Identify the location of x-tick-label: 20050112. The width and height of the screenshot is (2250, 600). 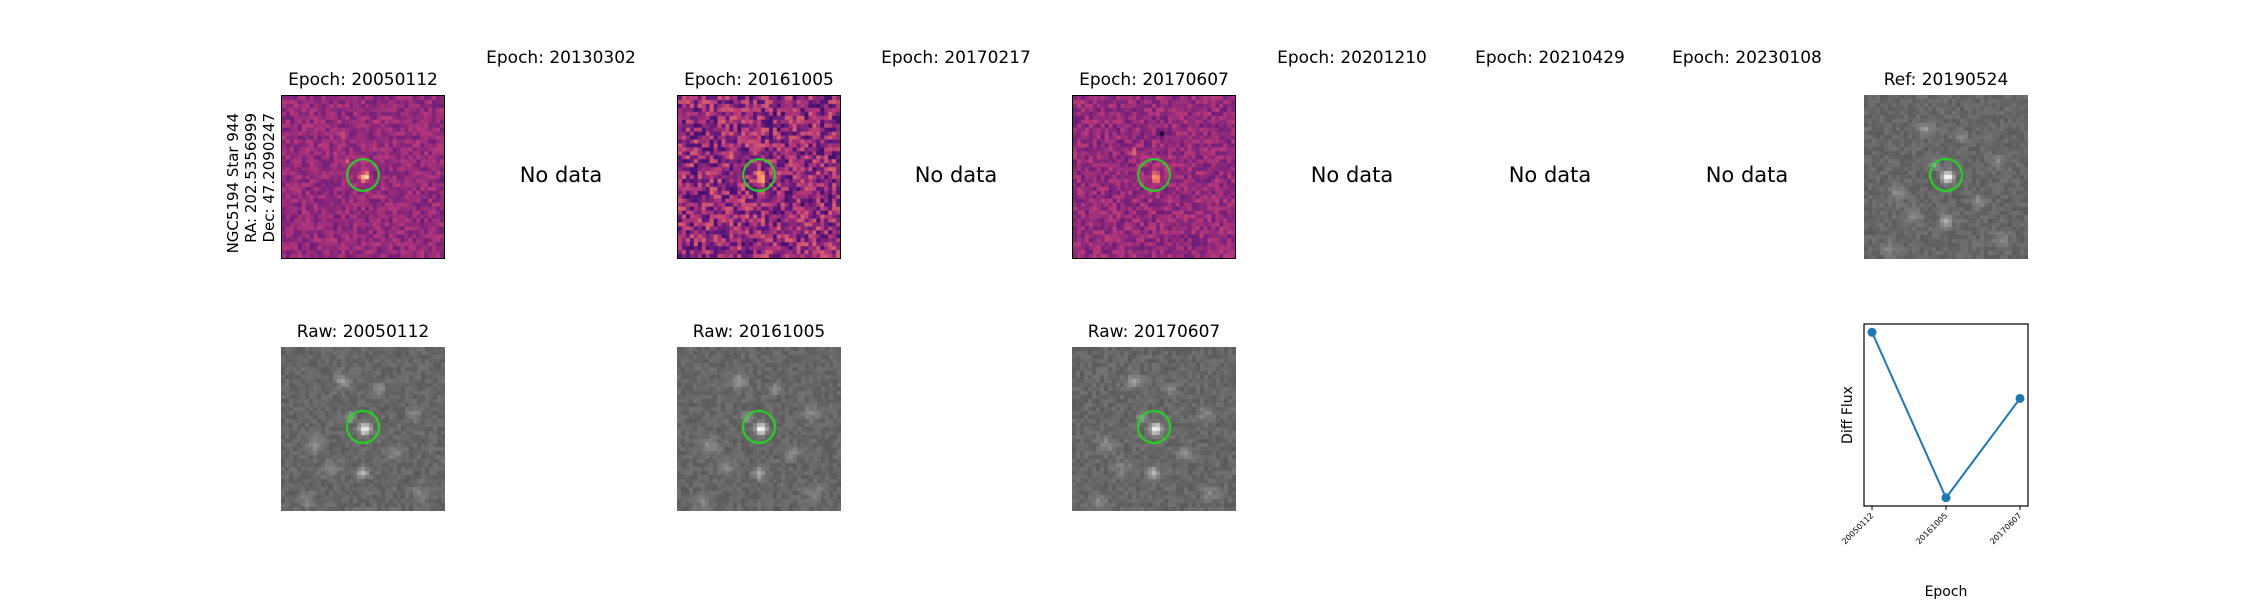
(1857, 528).